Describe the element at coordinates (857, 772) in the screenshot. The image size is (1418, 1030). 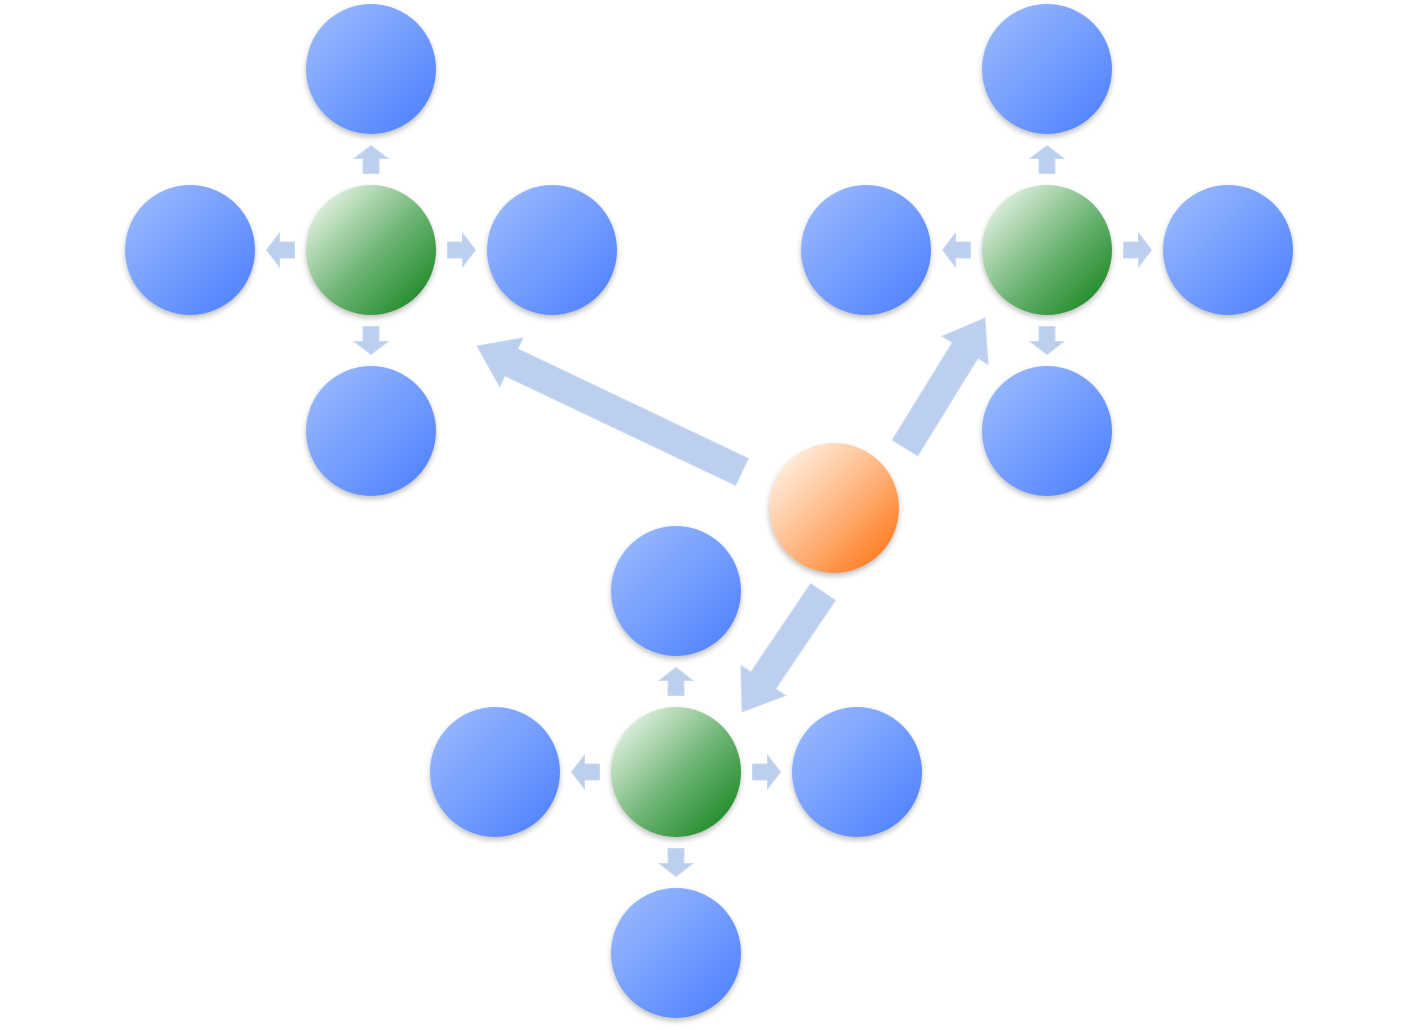
I see `leaf-node-3-right` at that location.